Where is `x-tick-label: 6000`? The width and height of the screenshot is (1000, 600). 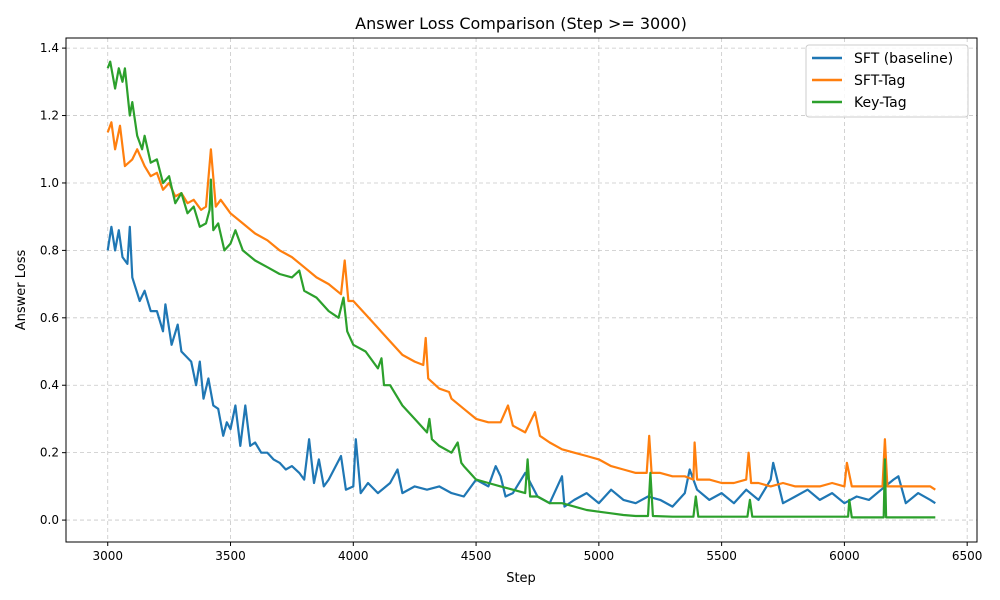 x-tick-label: 6000 is located at coordinates (844, 556).